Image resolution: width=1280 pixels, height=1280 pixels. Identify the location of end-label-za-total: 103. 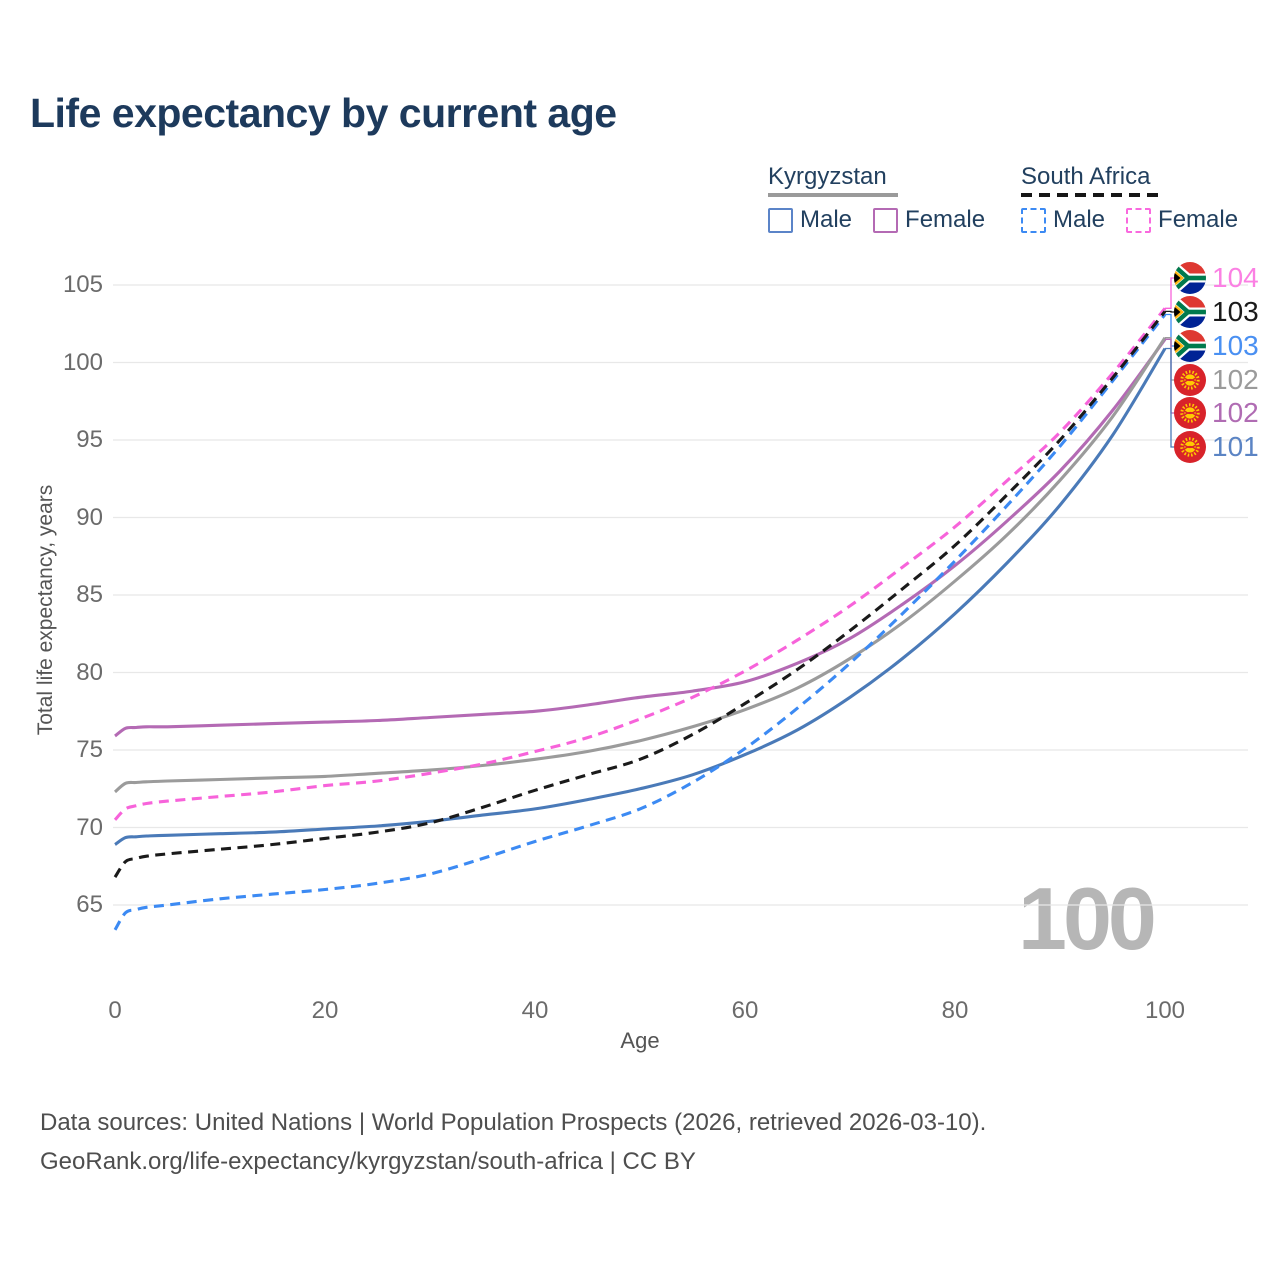
(1216, 312).